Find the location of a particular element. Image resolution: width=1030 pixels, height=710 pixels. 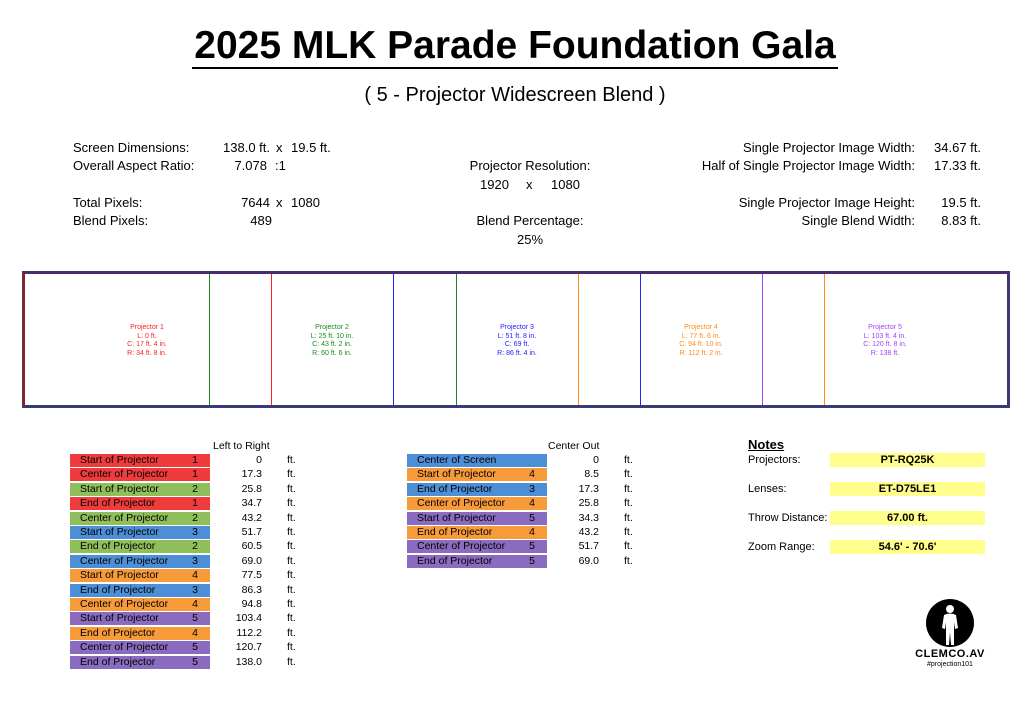

projector-5-left-edge is located at coordinates (762, 339).